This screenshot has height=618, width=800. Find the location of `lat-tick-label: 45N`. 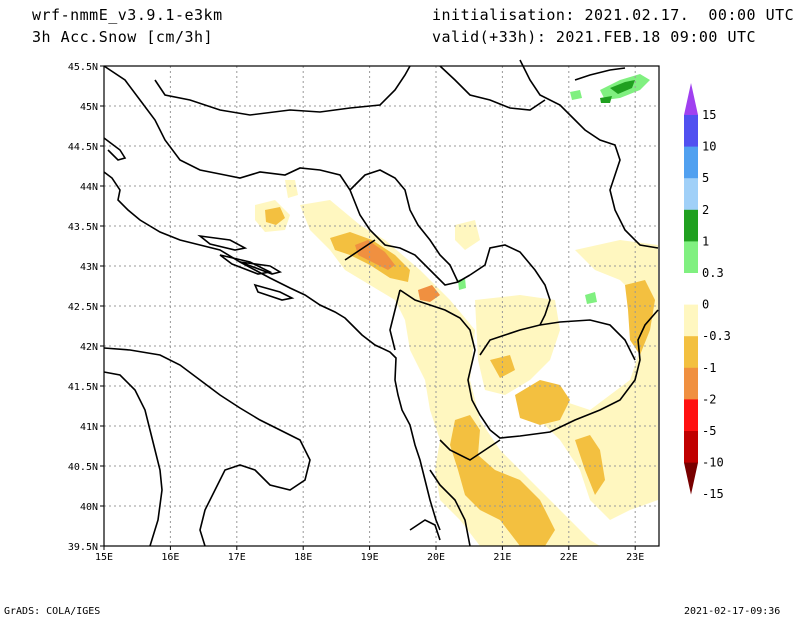

lat-tick-label: 45N is located at coordinates (89, 107).